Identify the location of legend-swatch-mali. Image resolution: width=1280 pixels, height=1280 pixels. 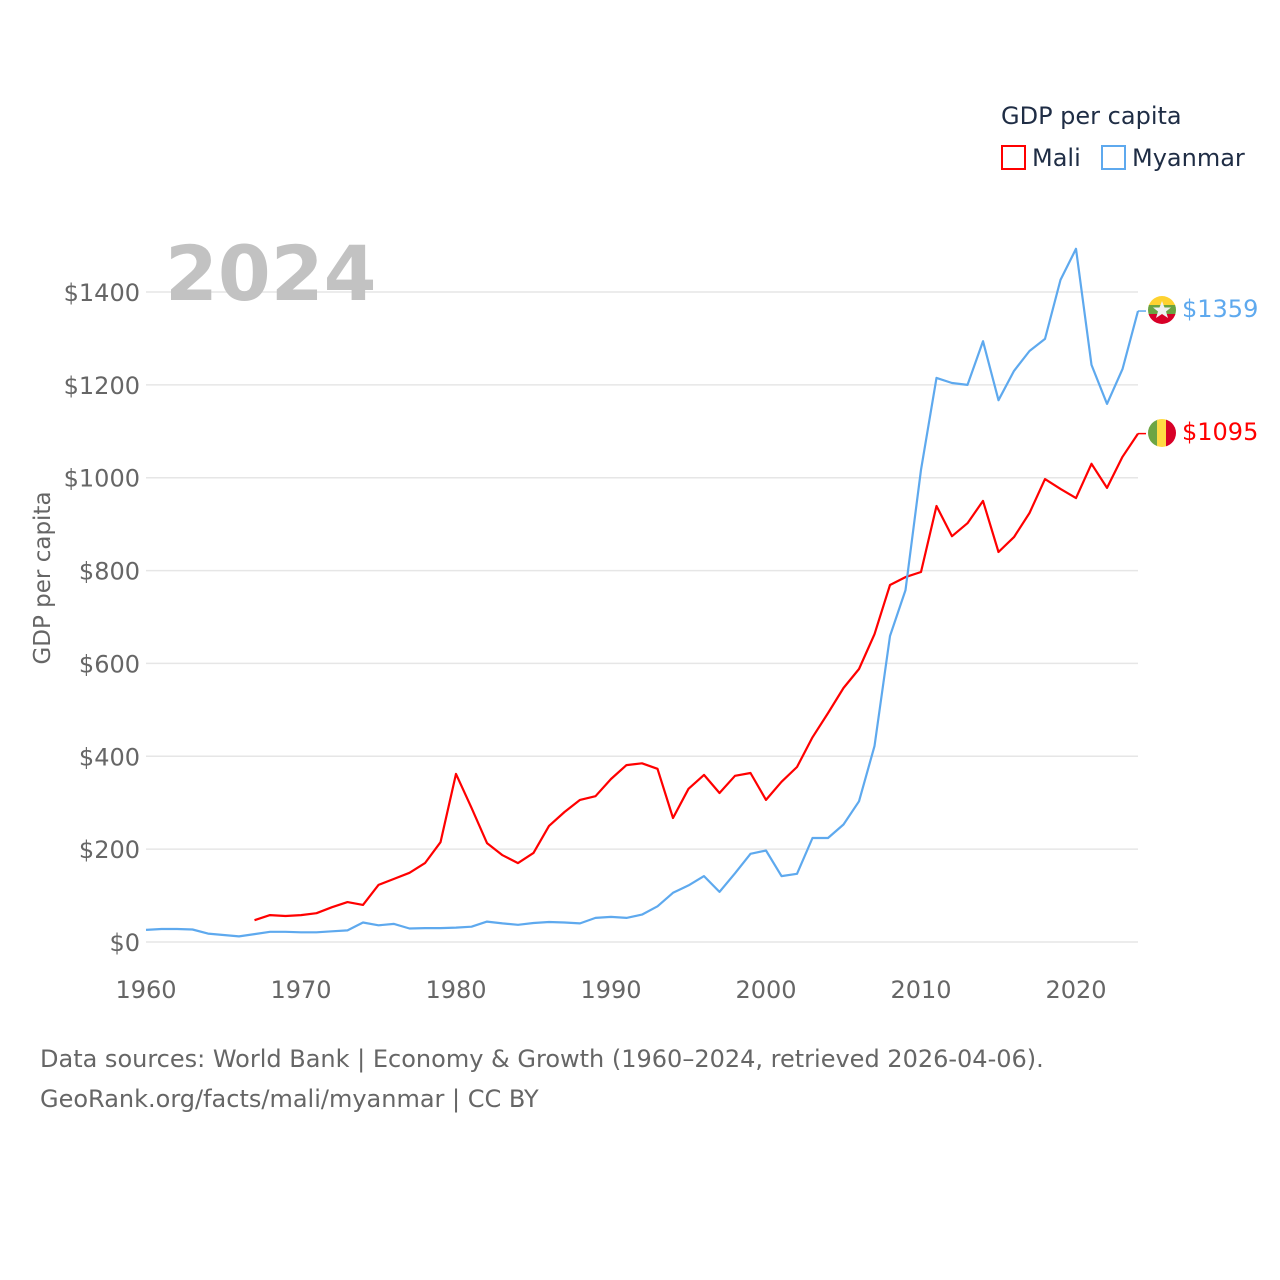
(1013, 157).